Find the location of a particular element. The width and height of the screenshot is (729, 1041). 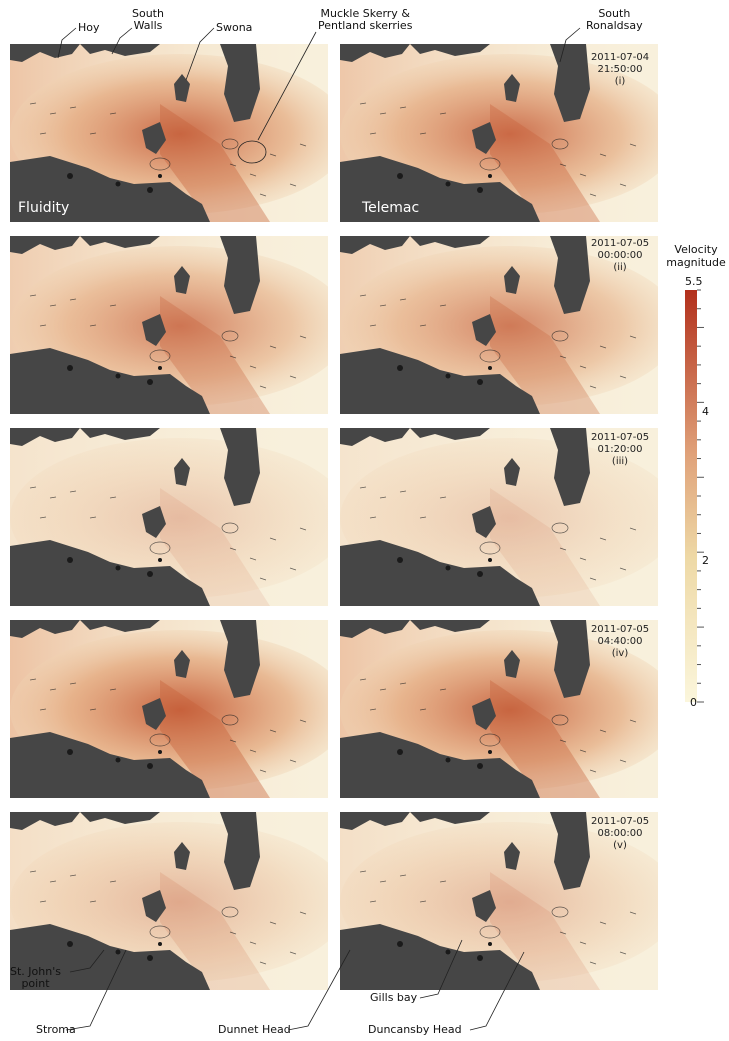

model-label-fluidity: Fluidity is located at coordinates (44, 208).